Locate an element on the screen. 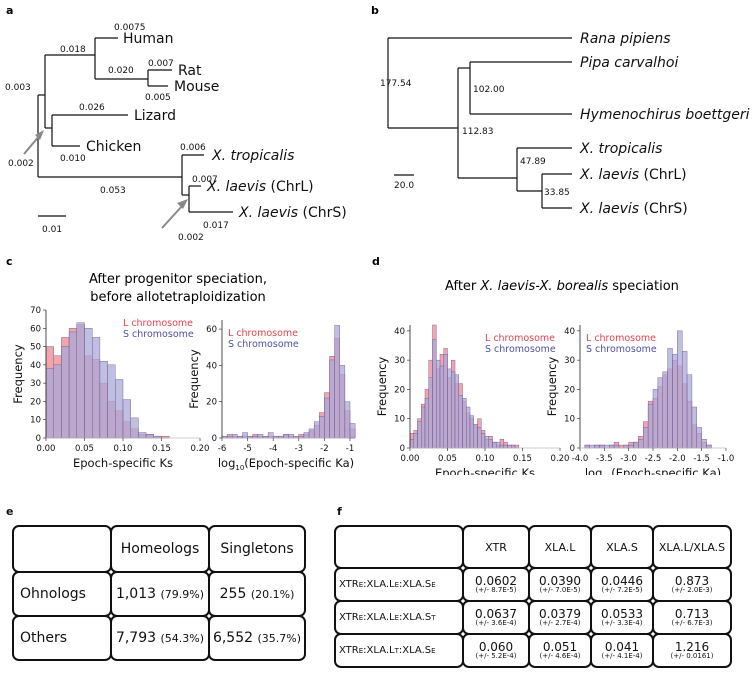 The width and height of the screenshot is (754, 675). panel-d-title: After X. laevis-X. borealis speciation is located at coordinates (562, 286).